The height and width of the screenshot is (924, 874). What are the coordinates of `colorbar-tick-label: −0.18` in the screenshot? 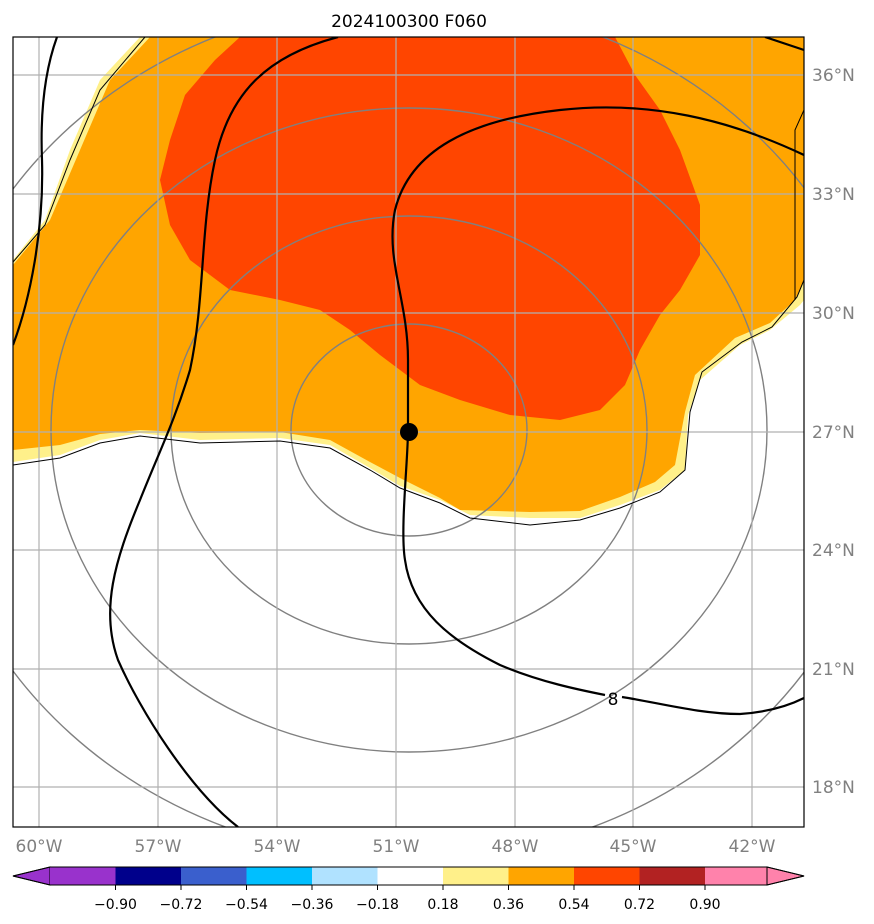 It's located at (377, 905).